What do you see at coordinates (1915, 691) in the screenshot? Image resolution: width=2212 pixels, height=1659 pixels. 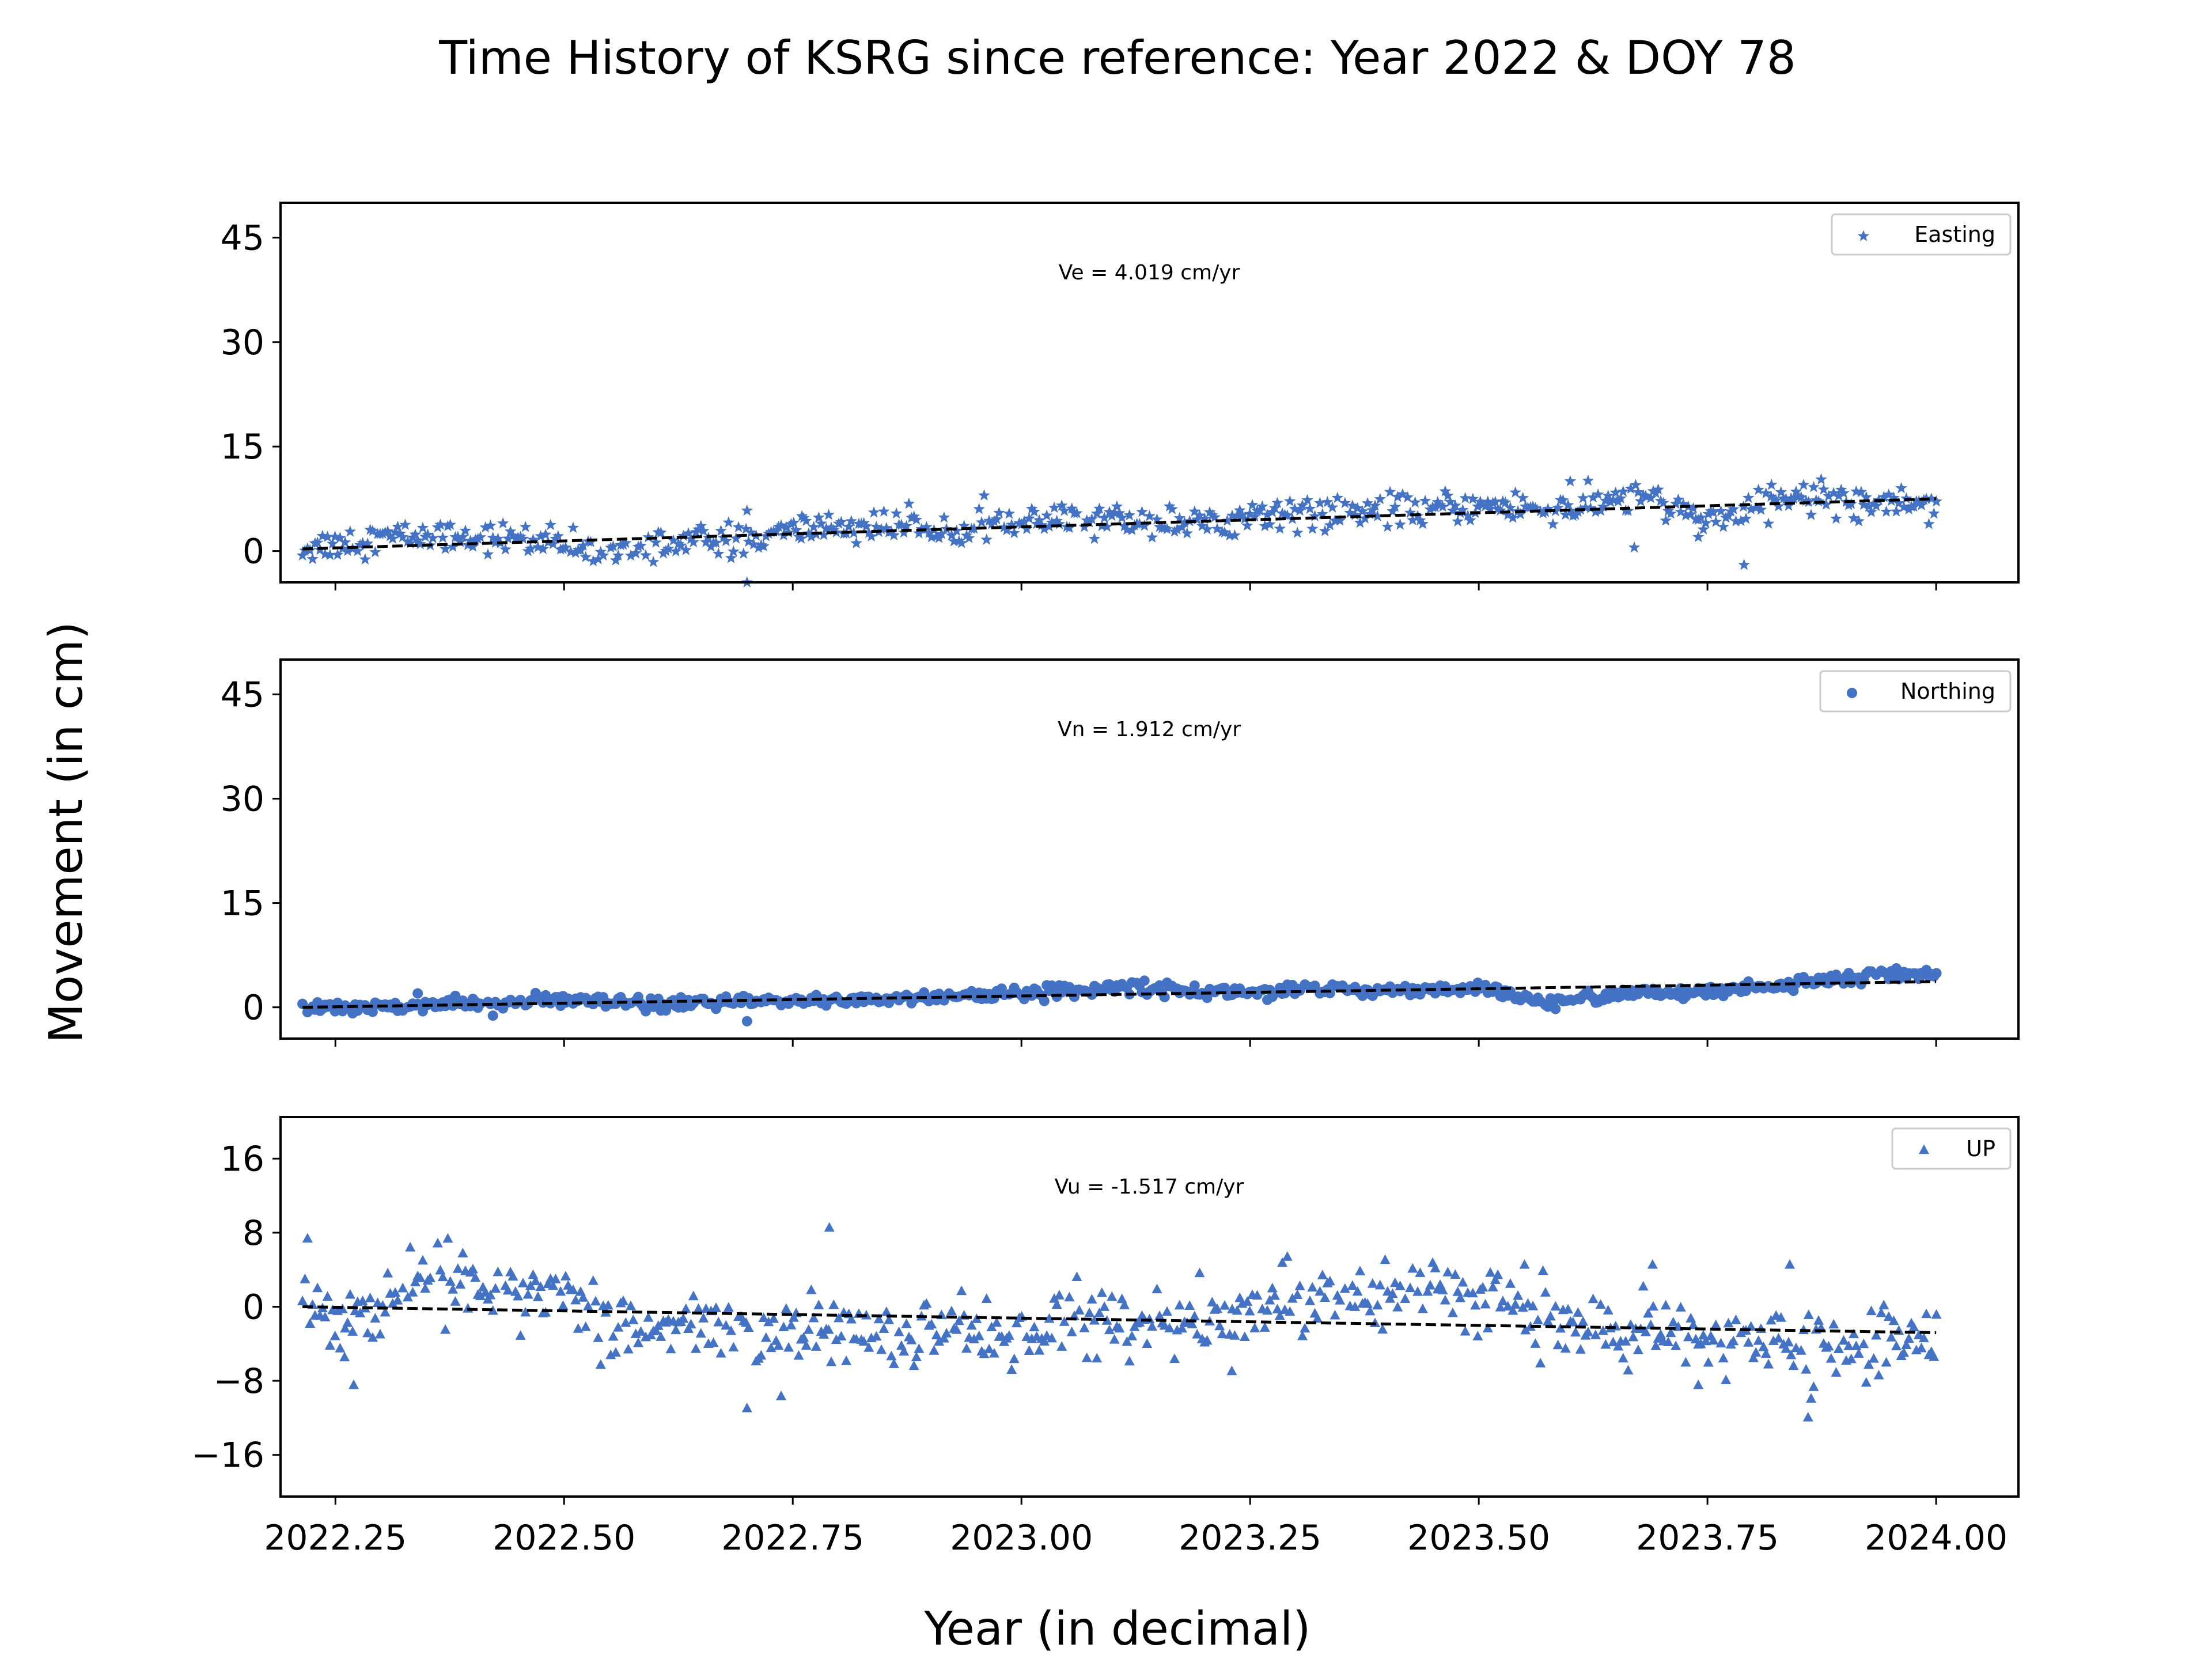 I see `legend-northing: Northing` at bounding box center [1915, 691].